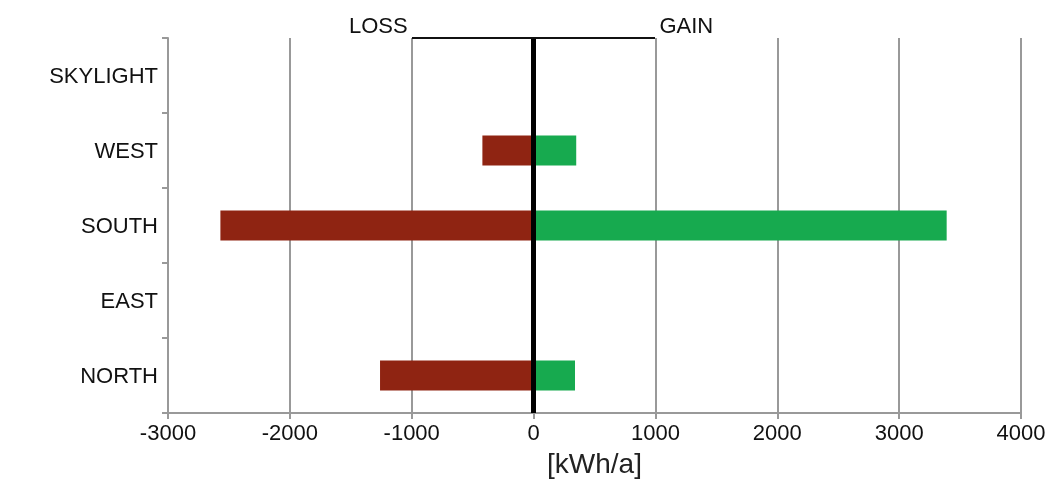 Image resolution: width=1063 pixels, height=501 pixels. Describe the element at coordinates (103, 75) in the screenshot. I see `y-tick-label: SKYLIGHT` at that location.